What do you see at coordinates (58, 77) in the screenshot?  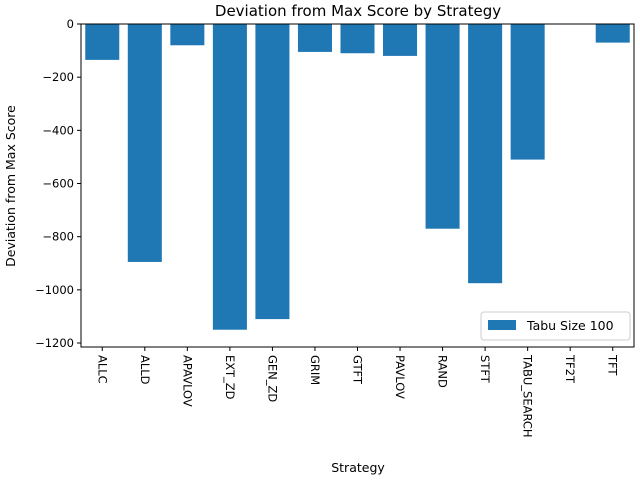 I see `y-tick-label: −200` at bounding box center [58, 77].